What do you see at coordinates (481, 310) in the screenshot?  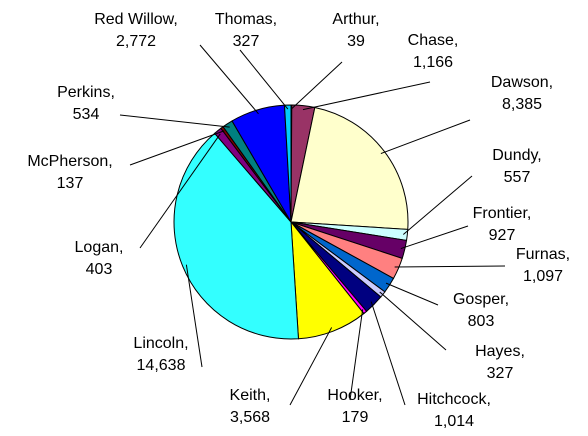 I see `slice-label-gosper: Gosper, 803` at bounding box center [481, 310].